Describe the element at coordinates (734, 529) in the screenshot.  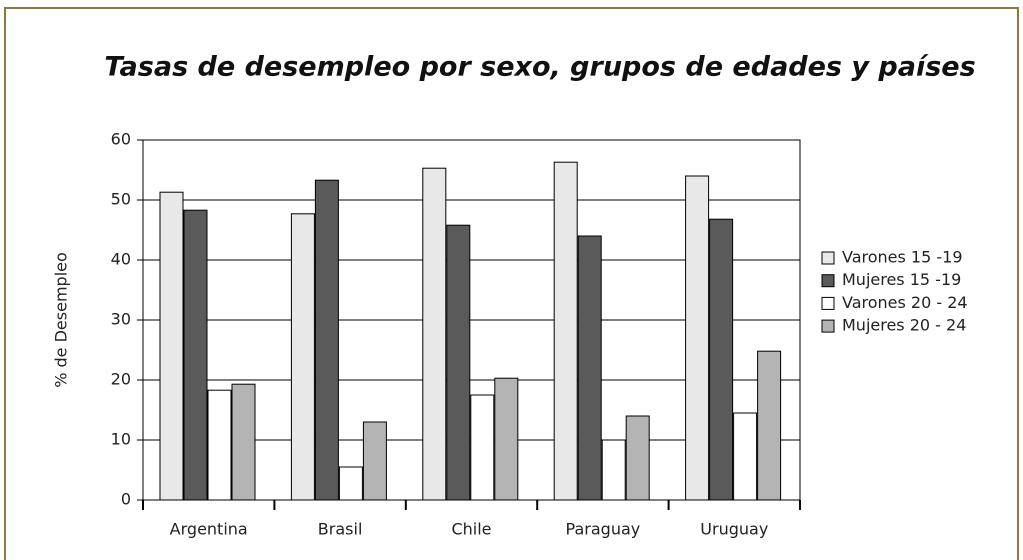
I see `x-tick-label: Uruguay` at that location.